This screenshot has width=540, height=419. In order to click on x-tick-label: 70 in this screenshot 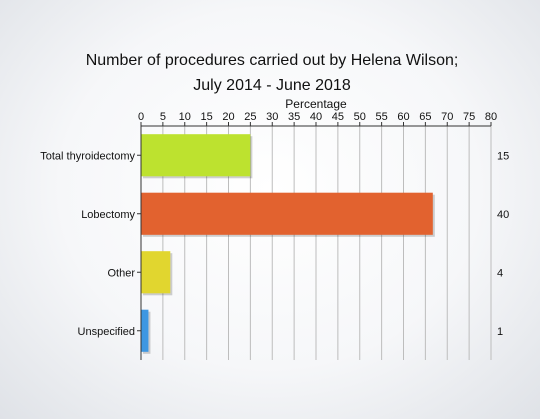, I will do `click(447, 117)`.